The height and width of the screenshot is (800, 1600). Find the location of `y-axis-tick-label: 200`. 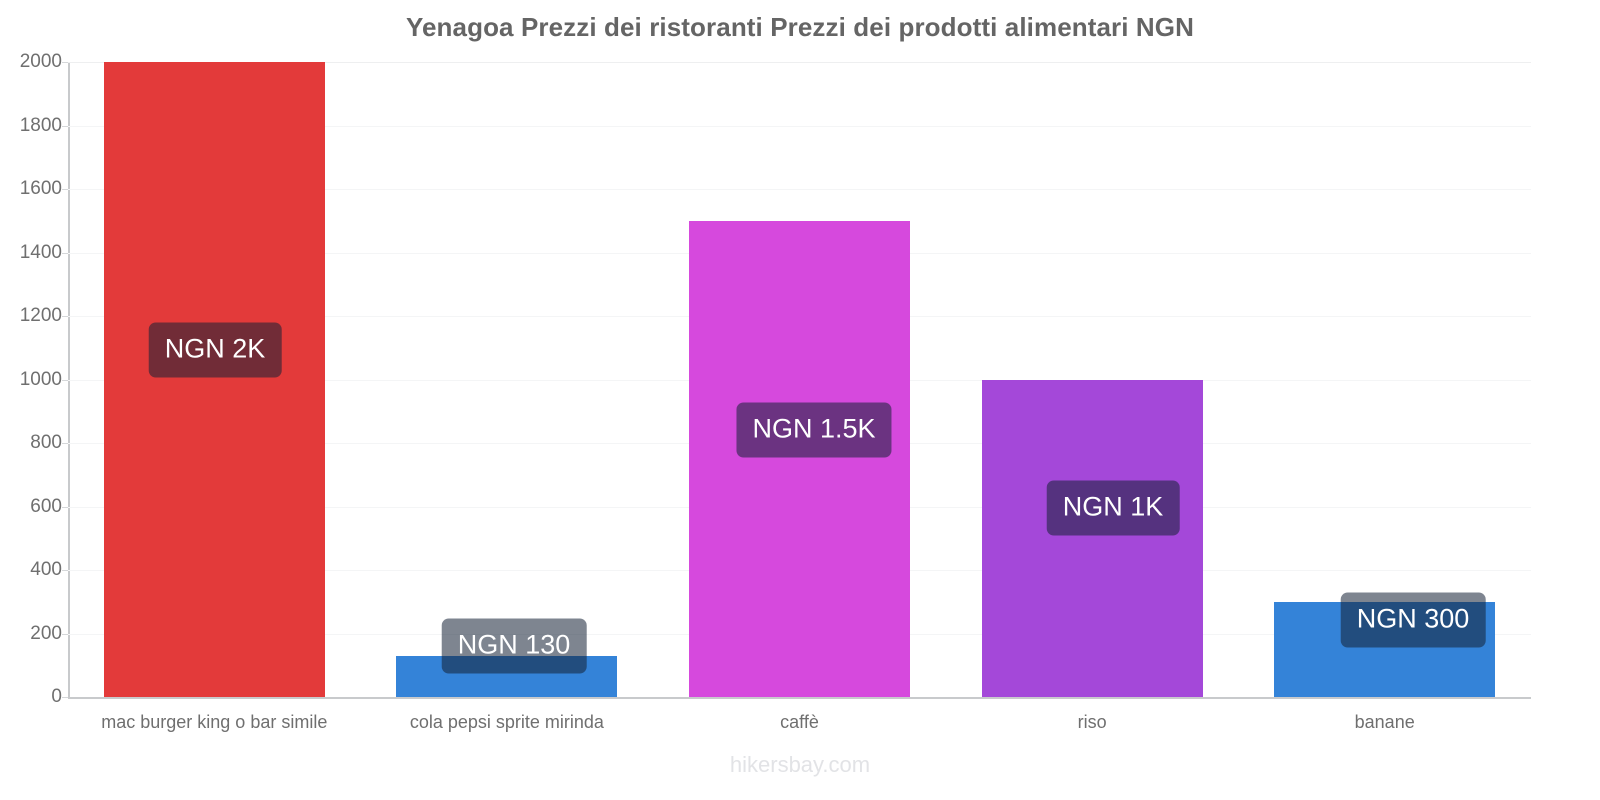

y-axis-tick-label: 200 is located at coordinates (46, 633).